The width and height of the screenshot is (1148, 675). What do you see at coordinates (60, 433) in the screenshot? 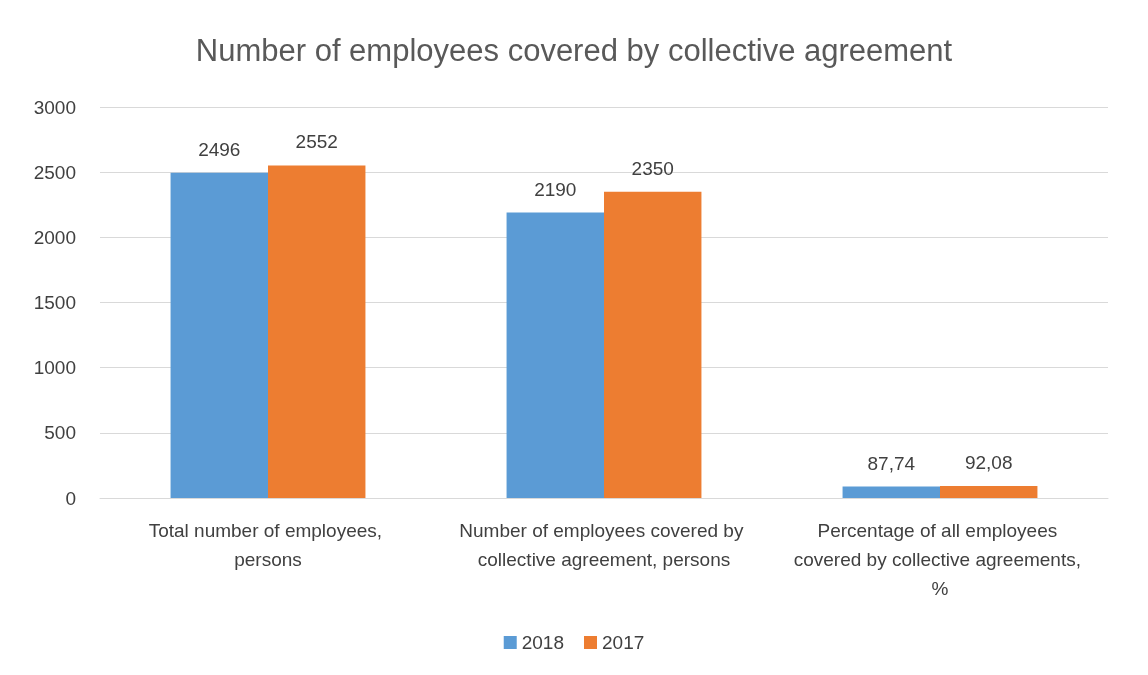
I see `y-tick-label: 500` at bounding box center [60, 433].